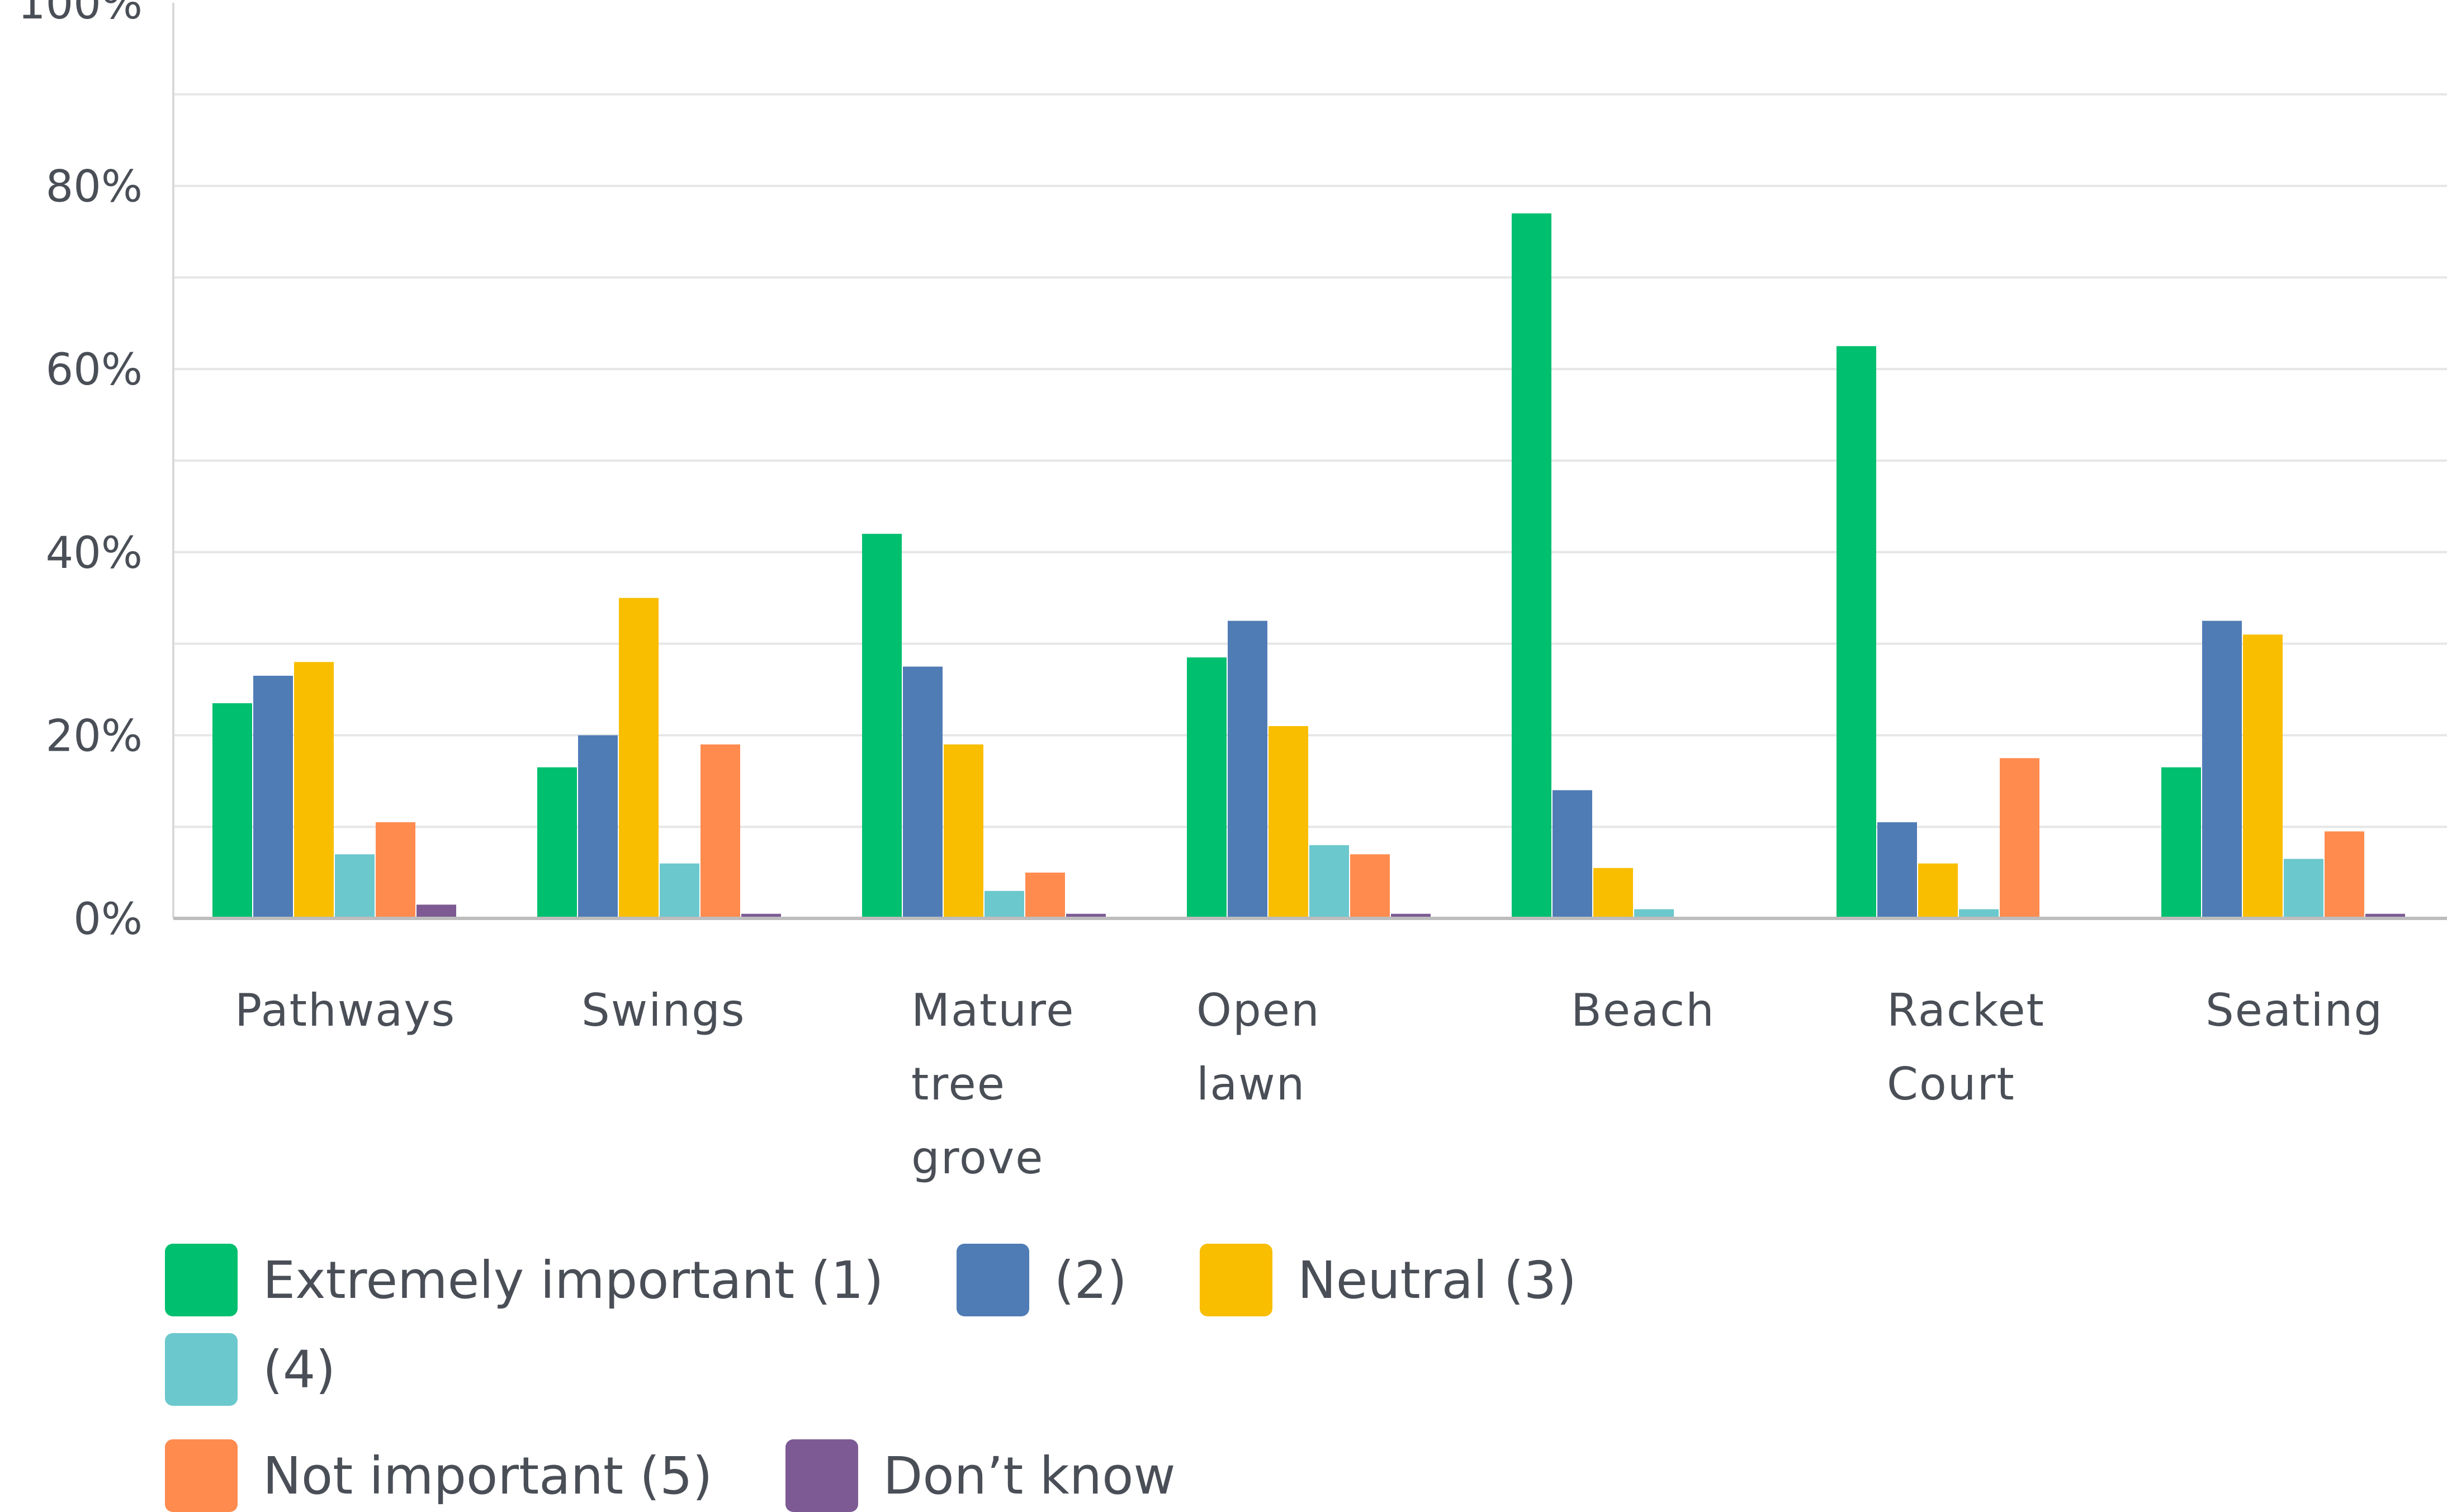 This screenshot has height=1512, width=2447. What do you see at coordinates (993, 1010) in the screenshot?
I see `x-tick-label: Mature` at bounding box center [993, 1010].